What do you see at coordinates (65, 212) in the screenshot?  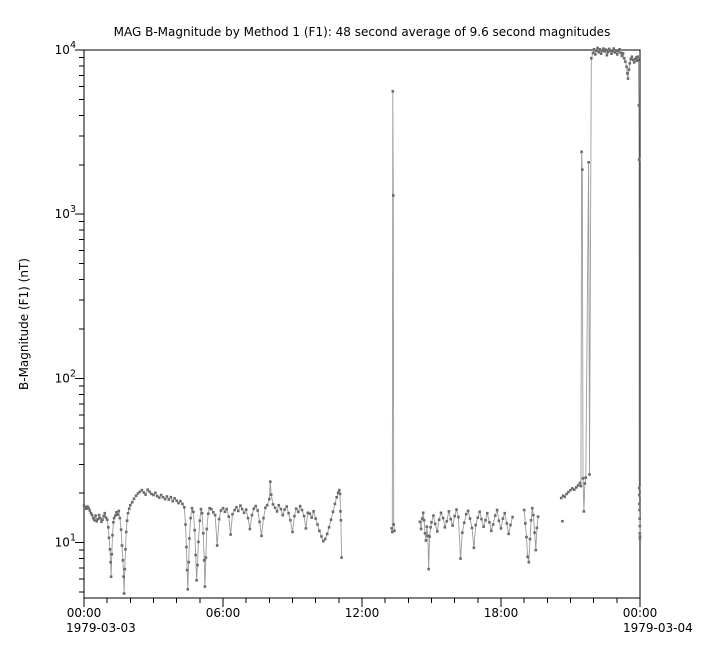 I see `y-axis-tick-label: 10³` at bounding box center [65, 212].